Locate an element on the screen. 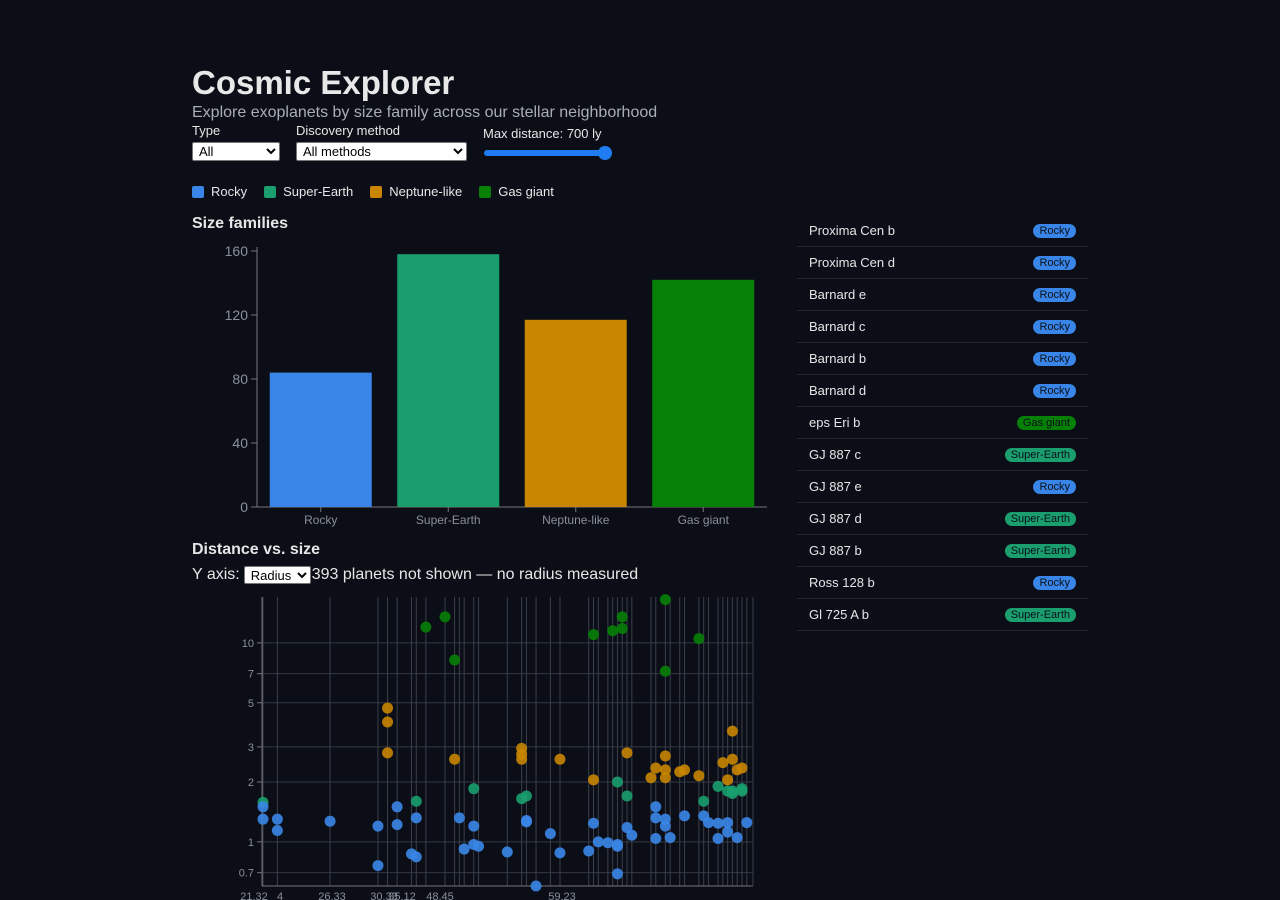 The width and height of the screenshot is (1280, 900). planet-list-item: GJ 887 b Super-Earth is located at coordinates (942, 551).